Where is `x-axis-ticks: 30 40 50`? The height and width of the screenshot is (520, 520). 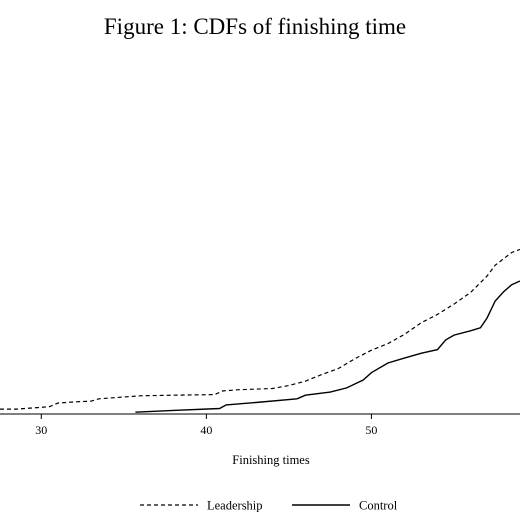
x-axis-ticks: 30 40 50 is located at coordinates (206, 425).